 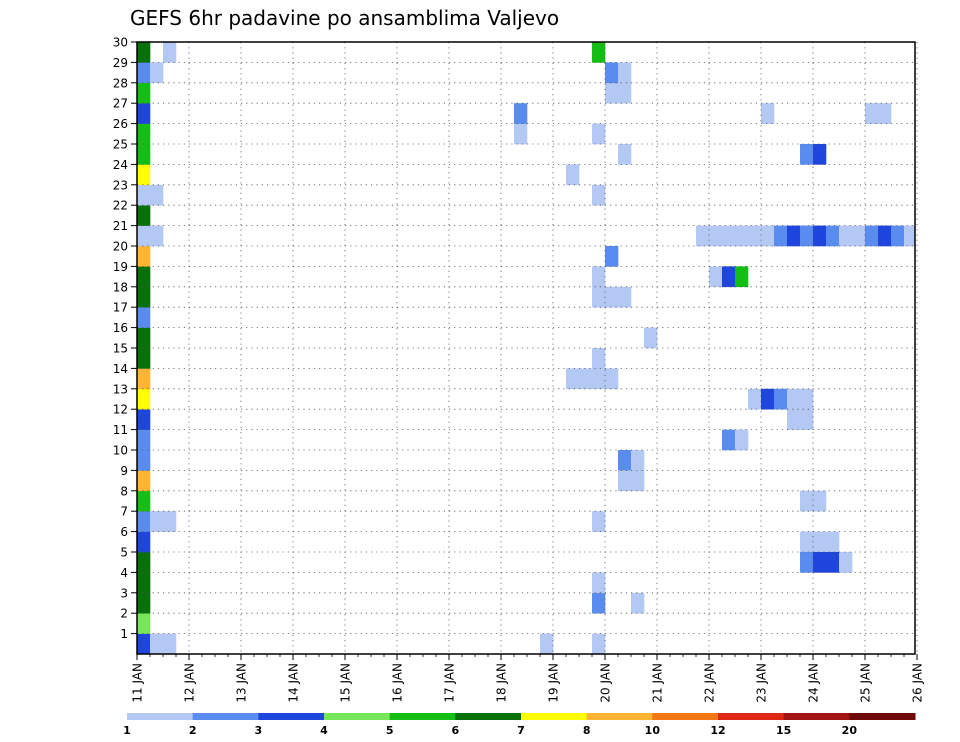 I want to click on y-tick-label: 17, so click(x=120, y=308).